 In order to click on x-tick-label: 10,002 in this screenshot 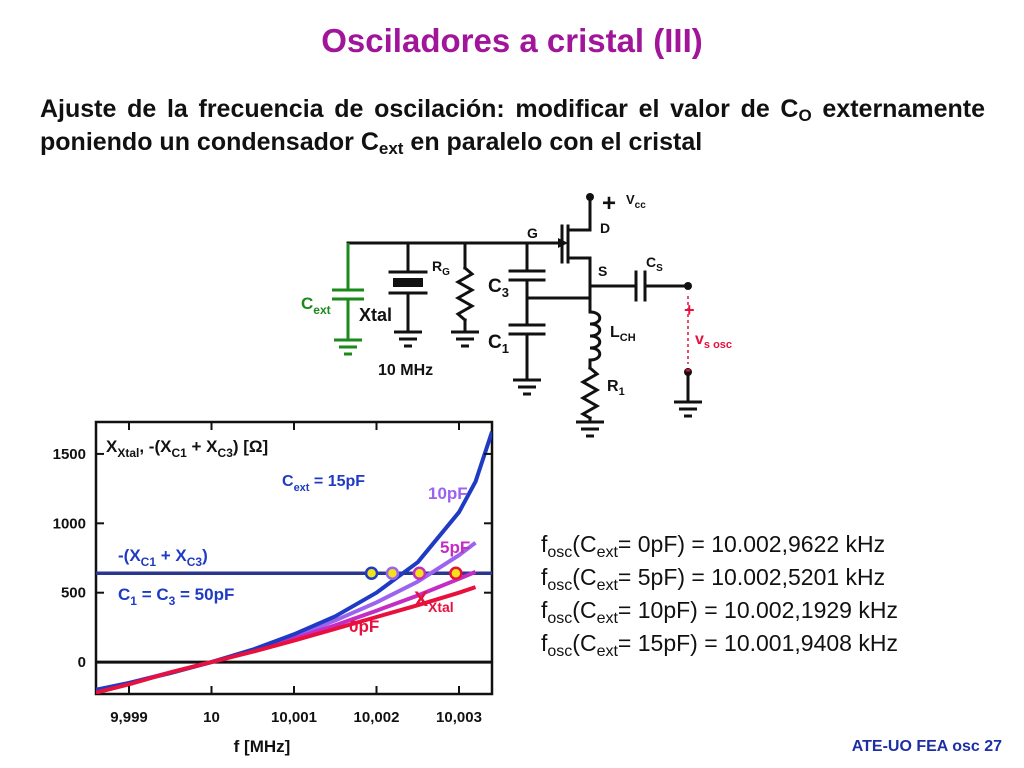, I will do `click(377, 717)`.